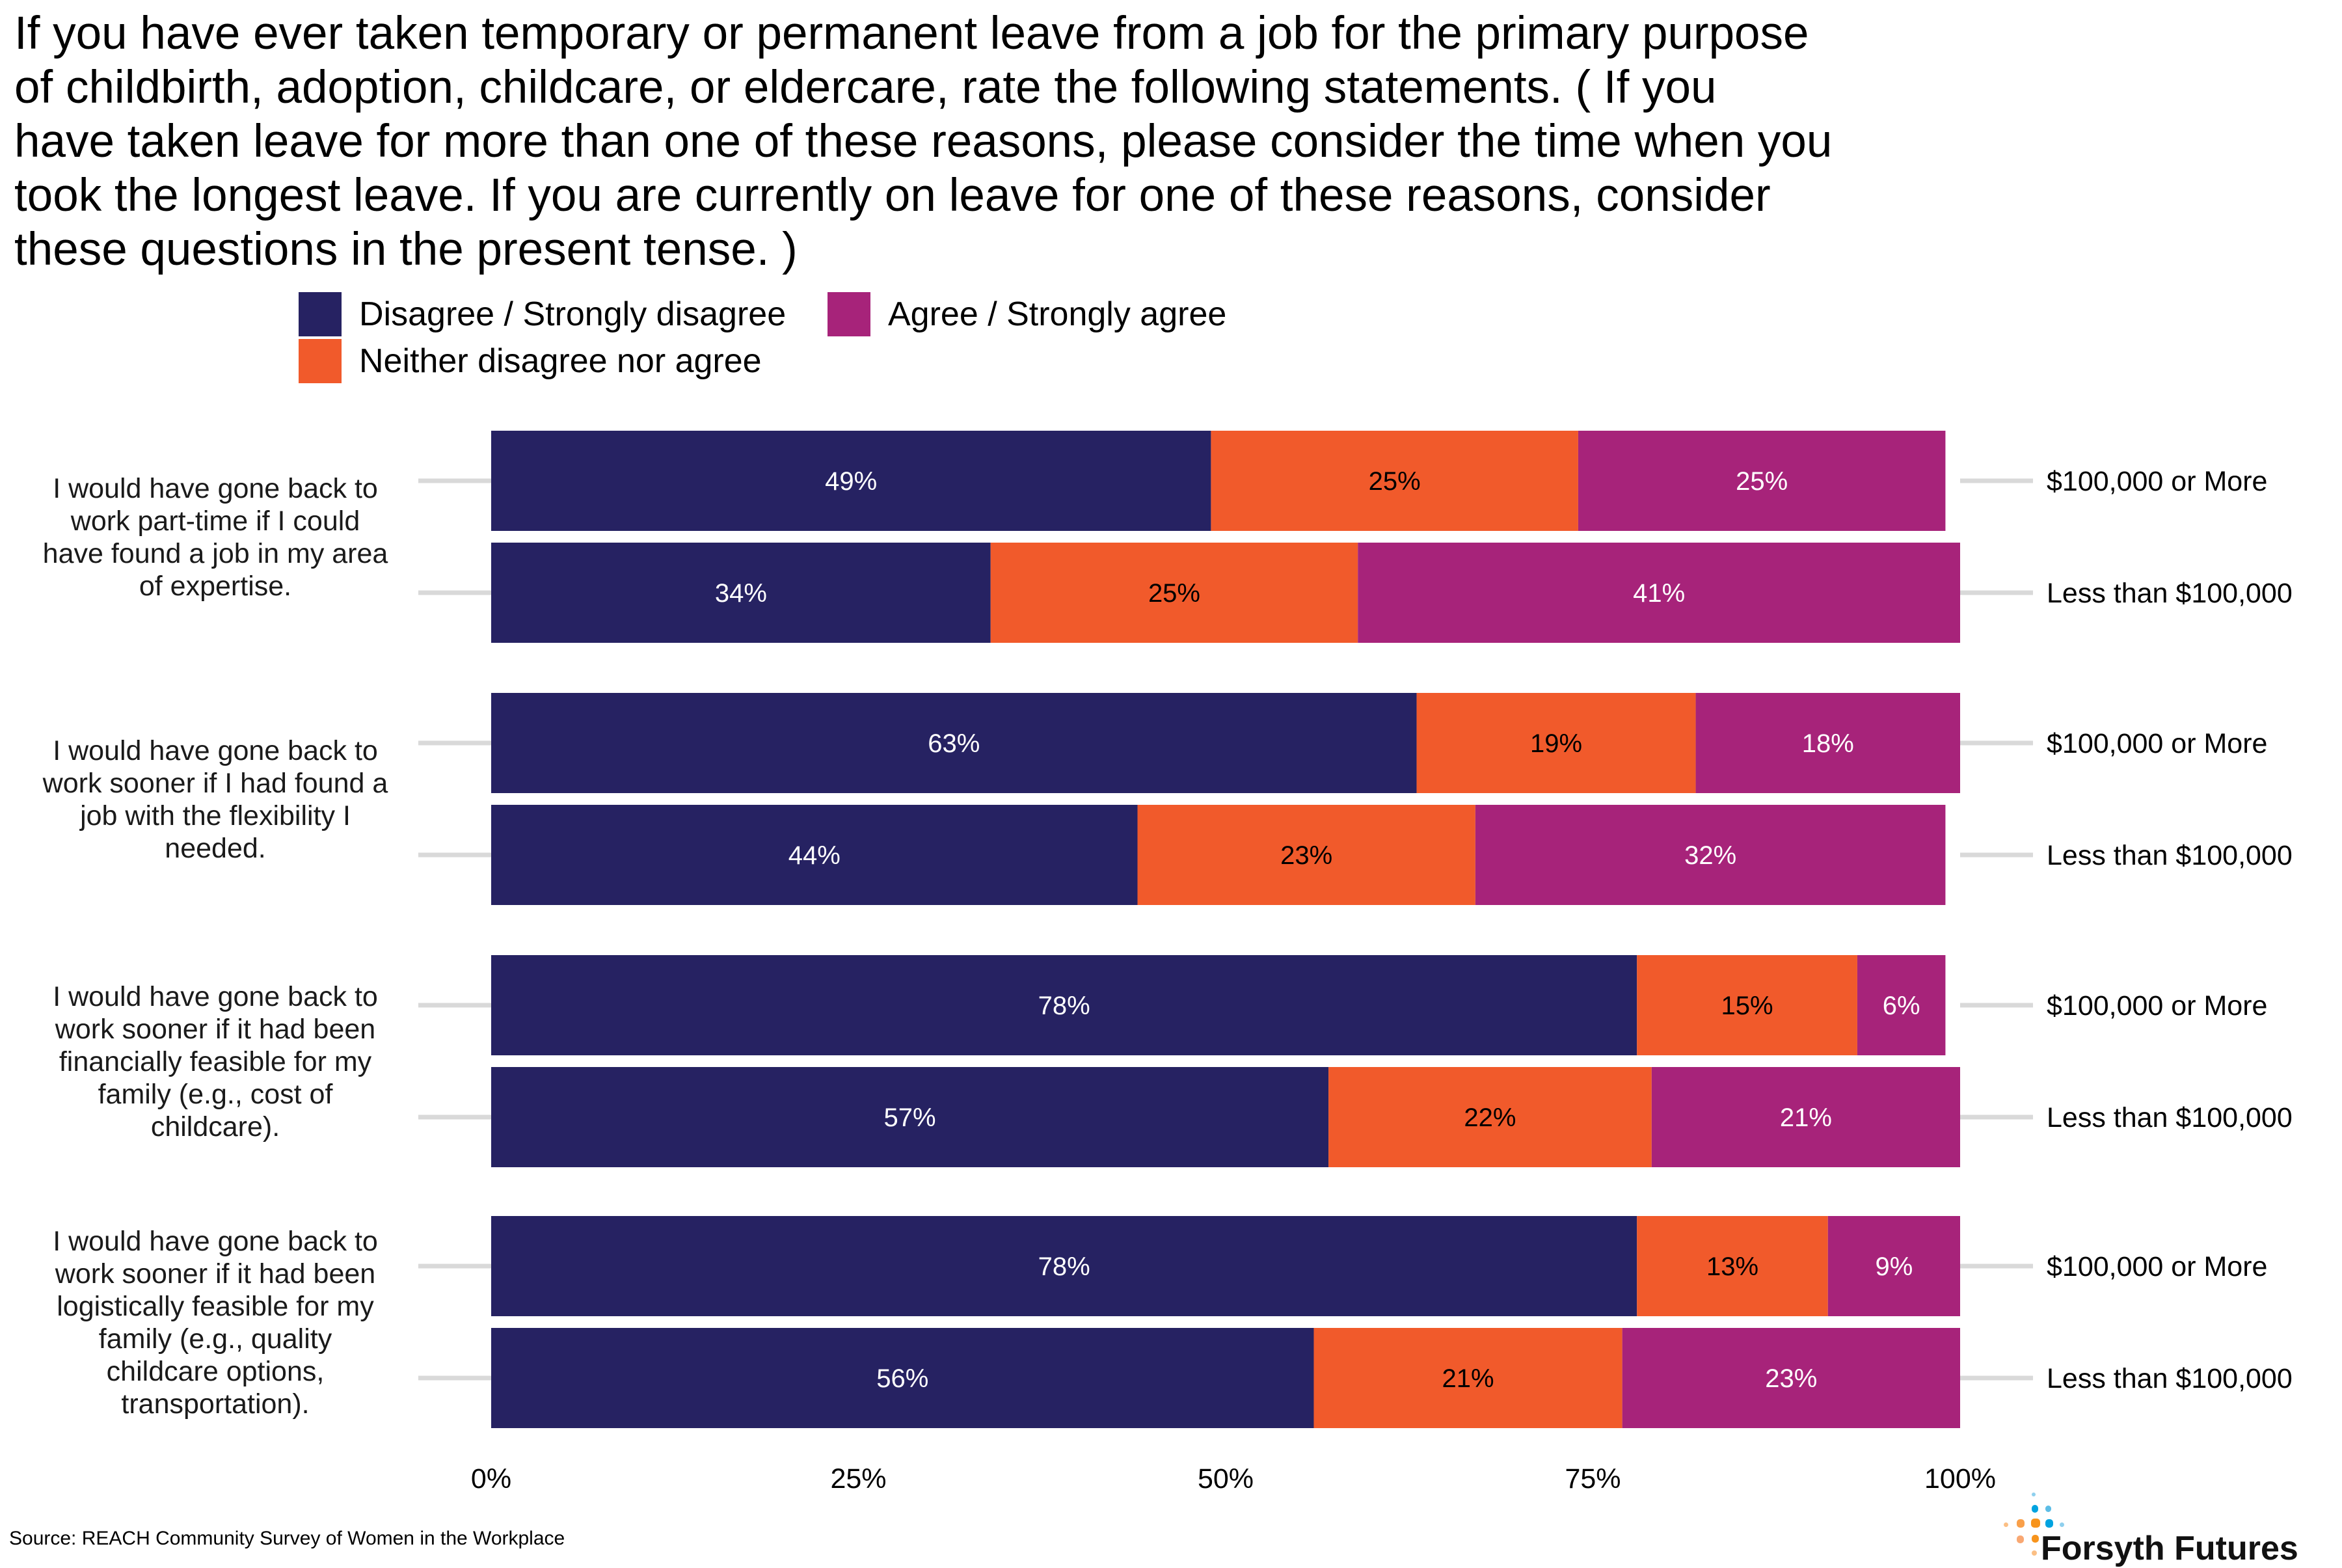 The image size is (2342, 1568). What do you see at coordinates (215, 1127) in the screenshot?
I see `statement-label-line: childcare).` at bounding box center [215, 1127].